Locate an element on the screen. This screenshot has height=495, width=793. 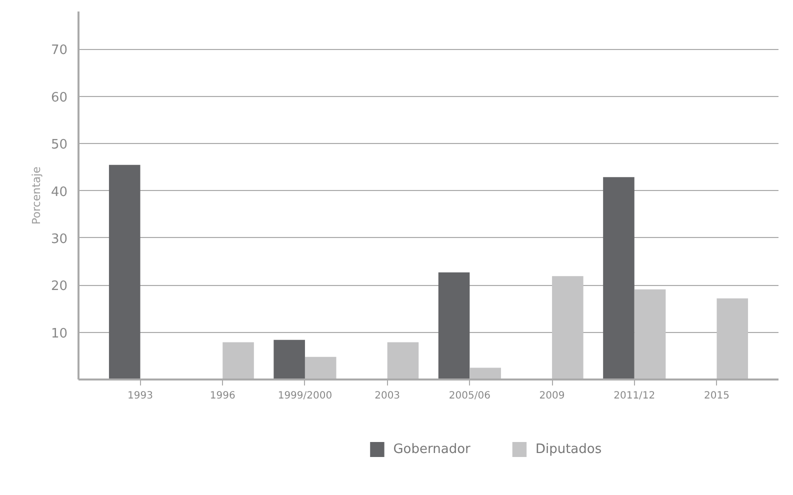
y-axis-title: Porcentaje is located at coordinates (36, 195).